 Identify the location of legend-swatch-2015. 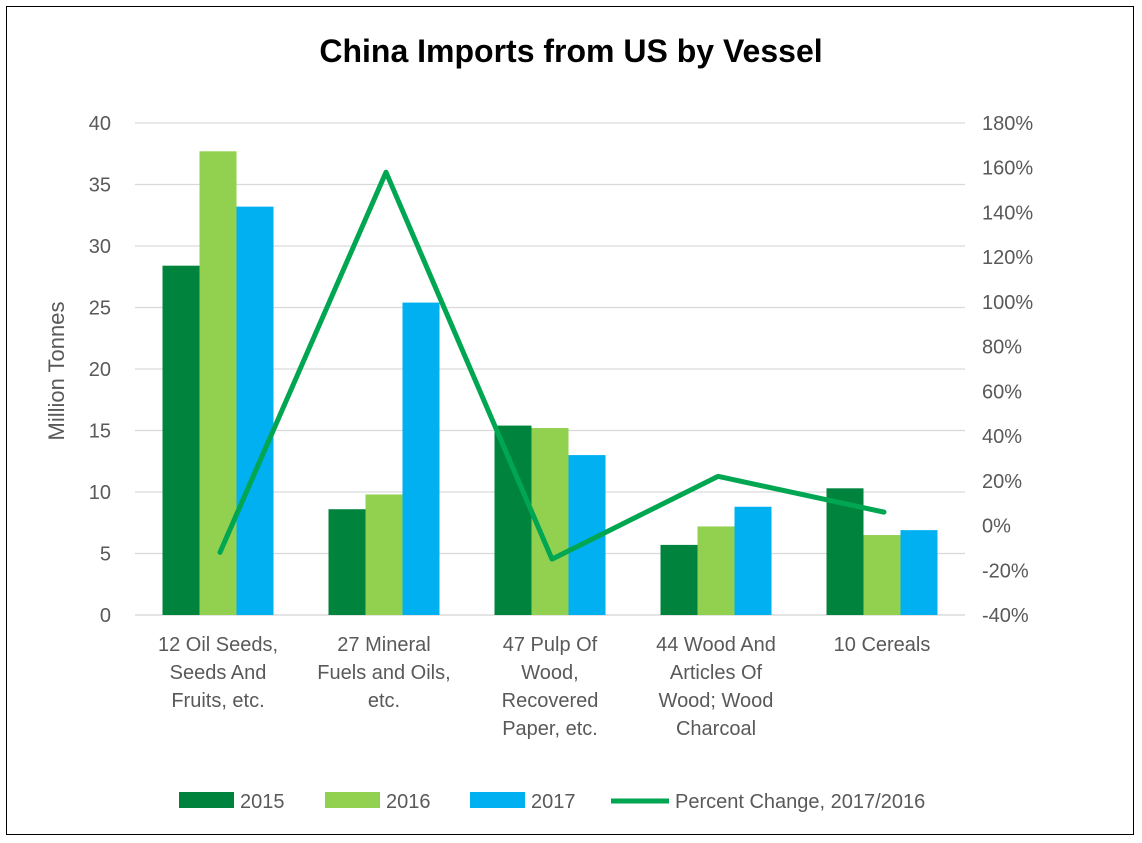
(206, 800).